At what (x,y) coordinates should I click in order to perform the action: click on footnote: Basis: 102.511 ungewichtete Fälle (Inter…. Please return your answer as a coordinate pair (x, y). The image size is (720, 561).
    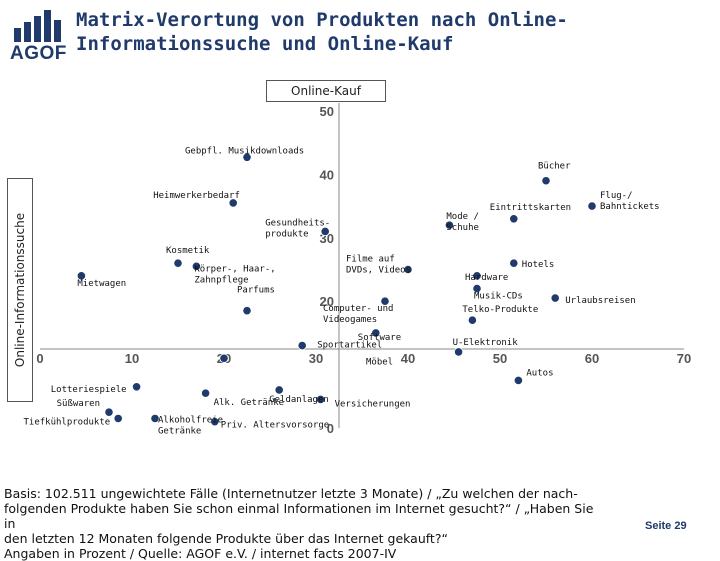
    Looking at the image, I should click on (304, 523).